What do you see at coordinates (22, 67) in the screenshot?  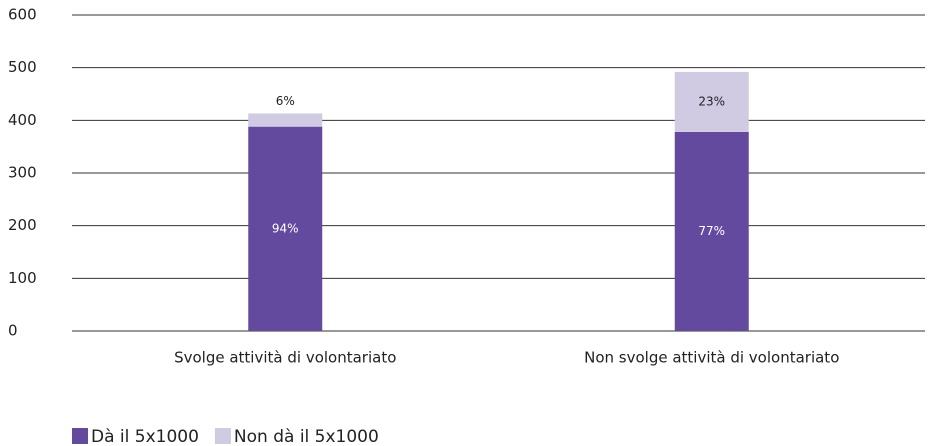 I see `y-tick-label: 500` at bounding box center [22, 67].